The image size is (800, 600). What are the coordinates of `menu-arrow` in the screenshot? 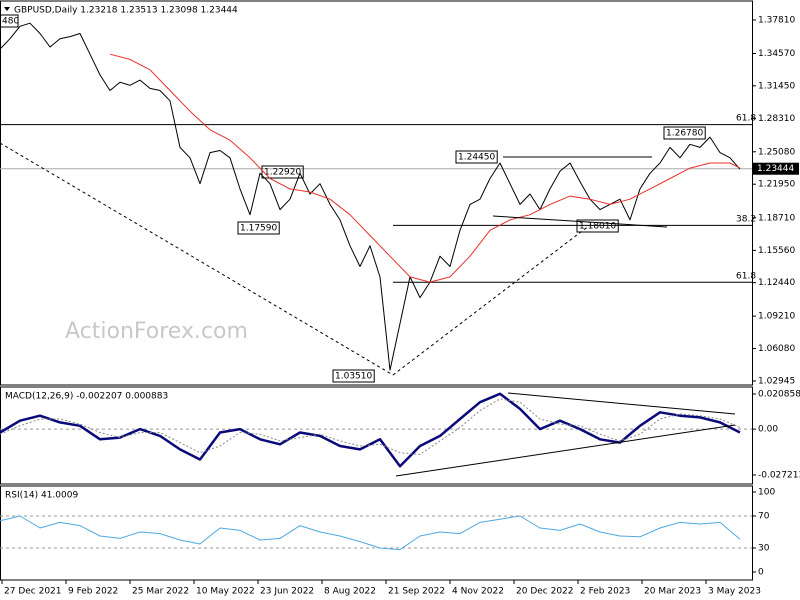 It's located at (7, 9).